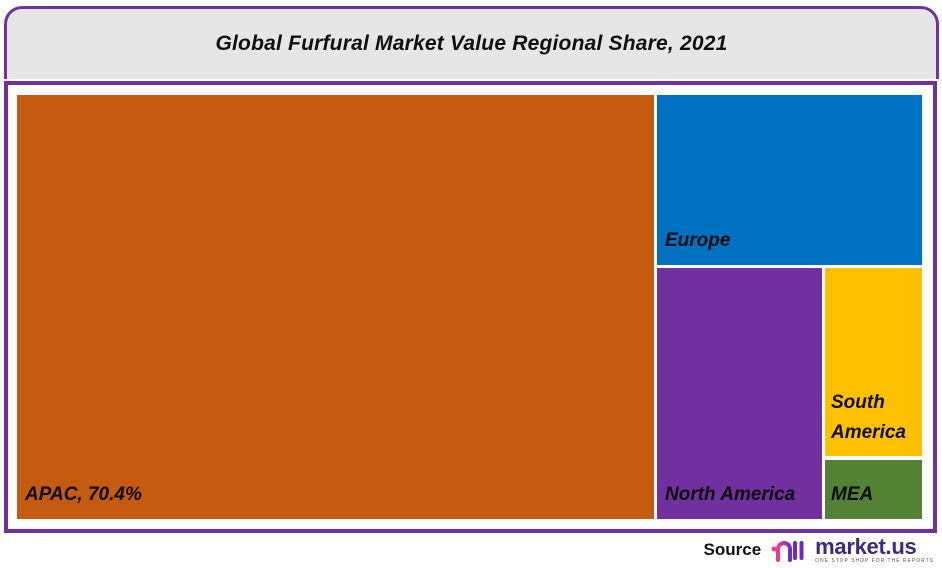  What do you see at coordinates (789, 180) in the screenshot?
I see `tile-europe: Europe` at bounding box center [789, 180].